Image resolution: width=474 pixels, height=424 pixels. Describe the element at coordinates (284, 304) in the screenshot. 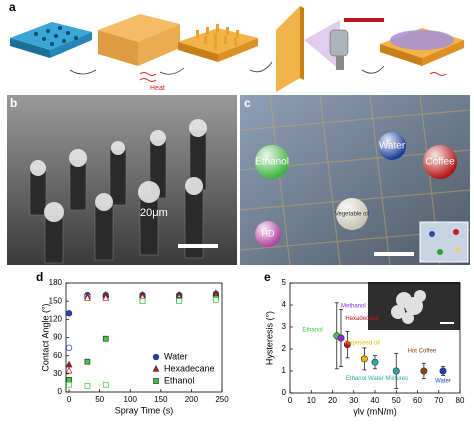

I see `y-tick-label: 4` at that location.